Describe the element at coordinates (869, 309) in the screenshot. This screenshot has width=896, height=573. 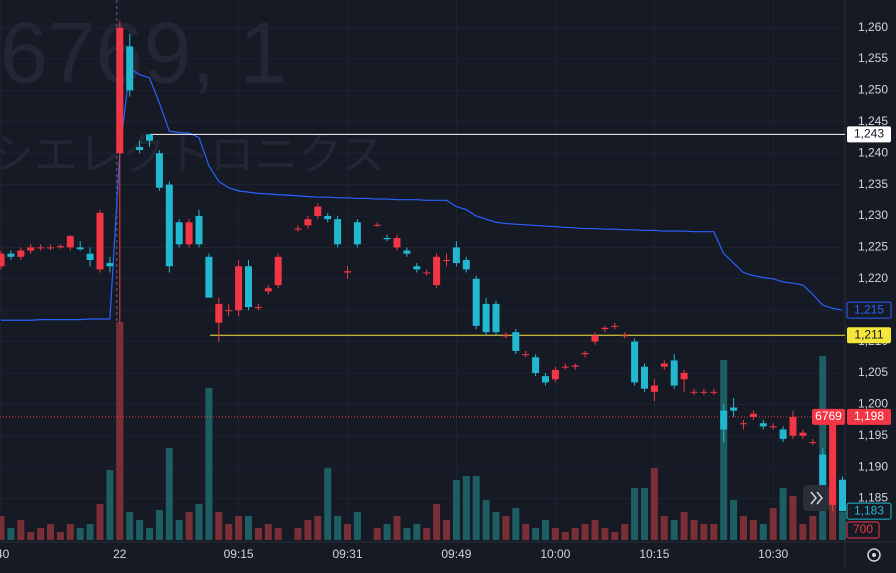
I see `vwap-label: 1,215` at that location.